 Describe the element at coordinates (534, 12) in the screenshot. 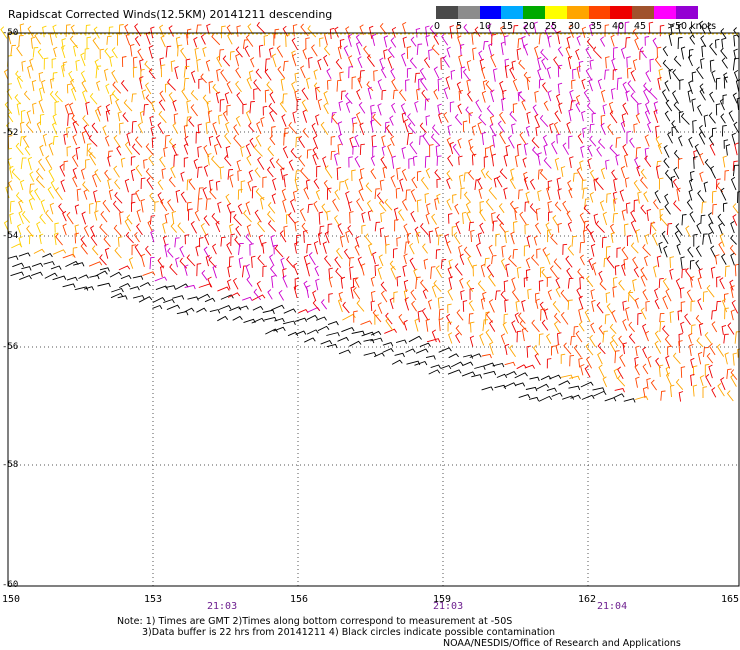

I see `legend-swatch` at that location.